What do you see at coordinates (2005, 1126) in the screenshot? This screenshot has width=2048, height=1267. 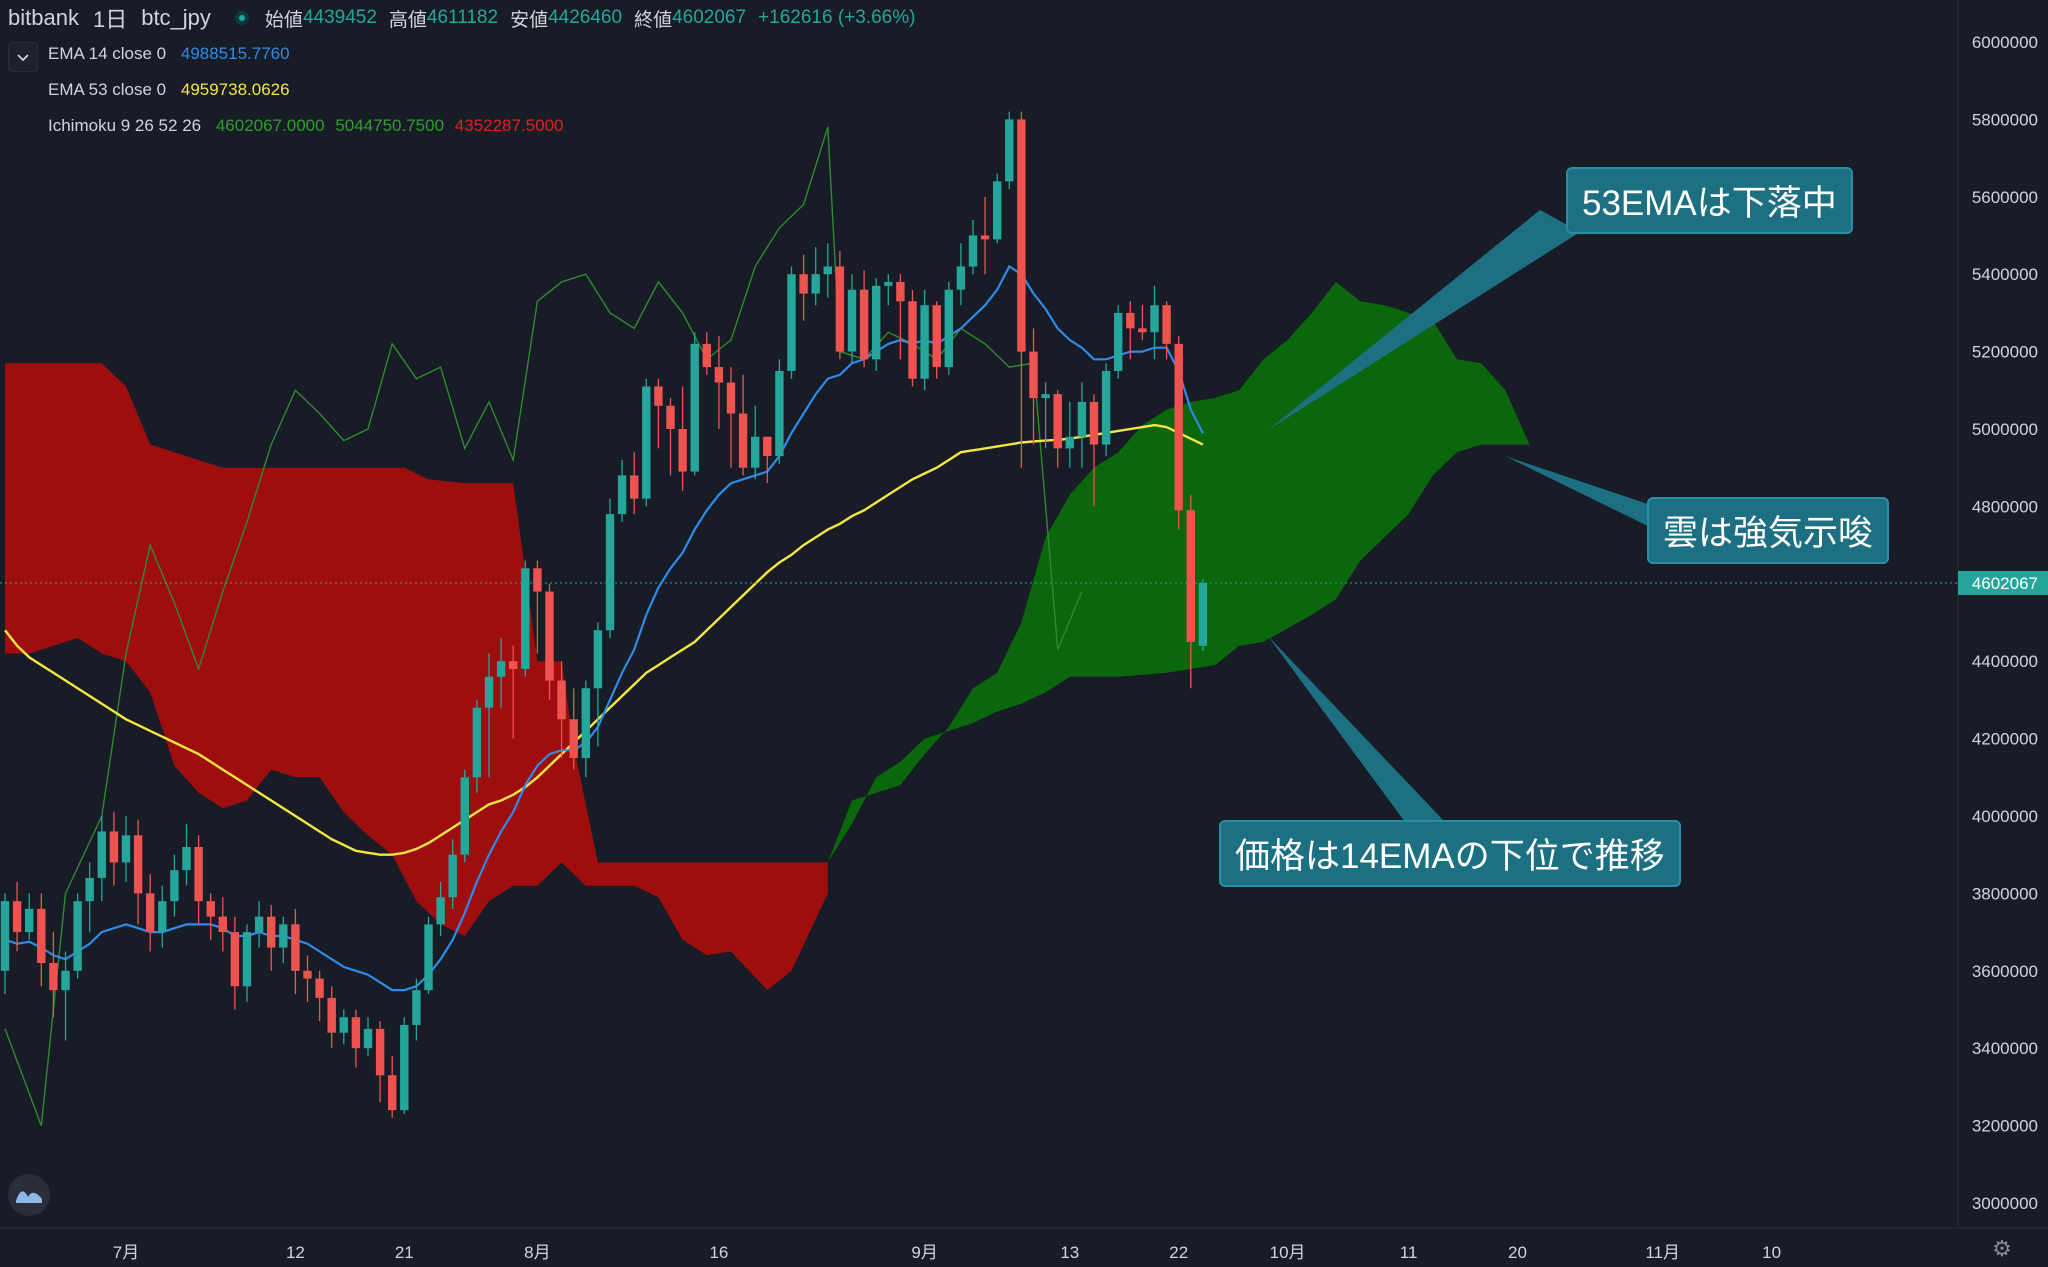 I see `y-tick-label: 3200000` at bounding box center [2005, 1126].